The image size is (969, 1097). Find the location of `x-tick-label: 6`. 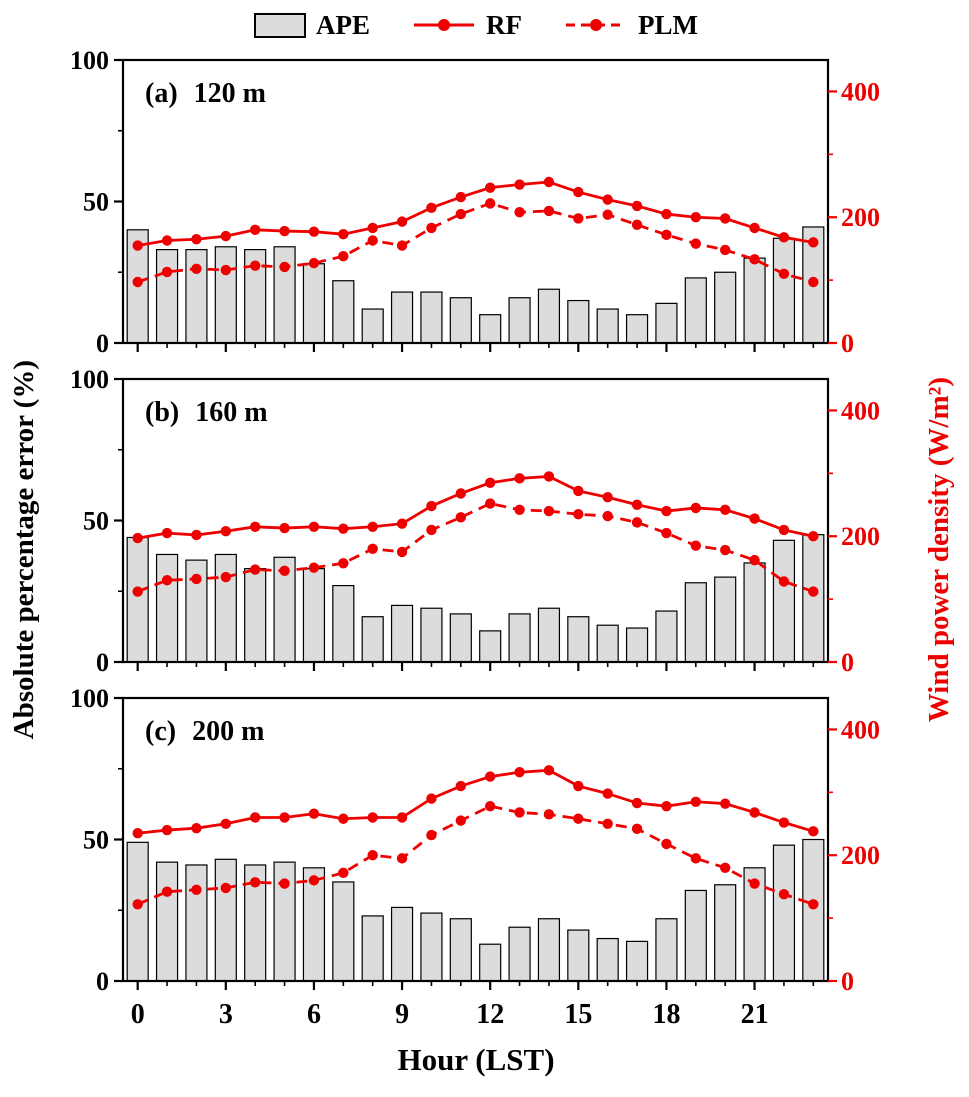

x-tick-label: 6 is located at coordinates (314, 1014).